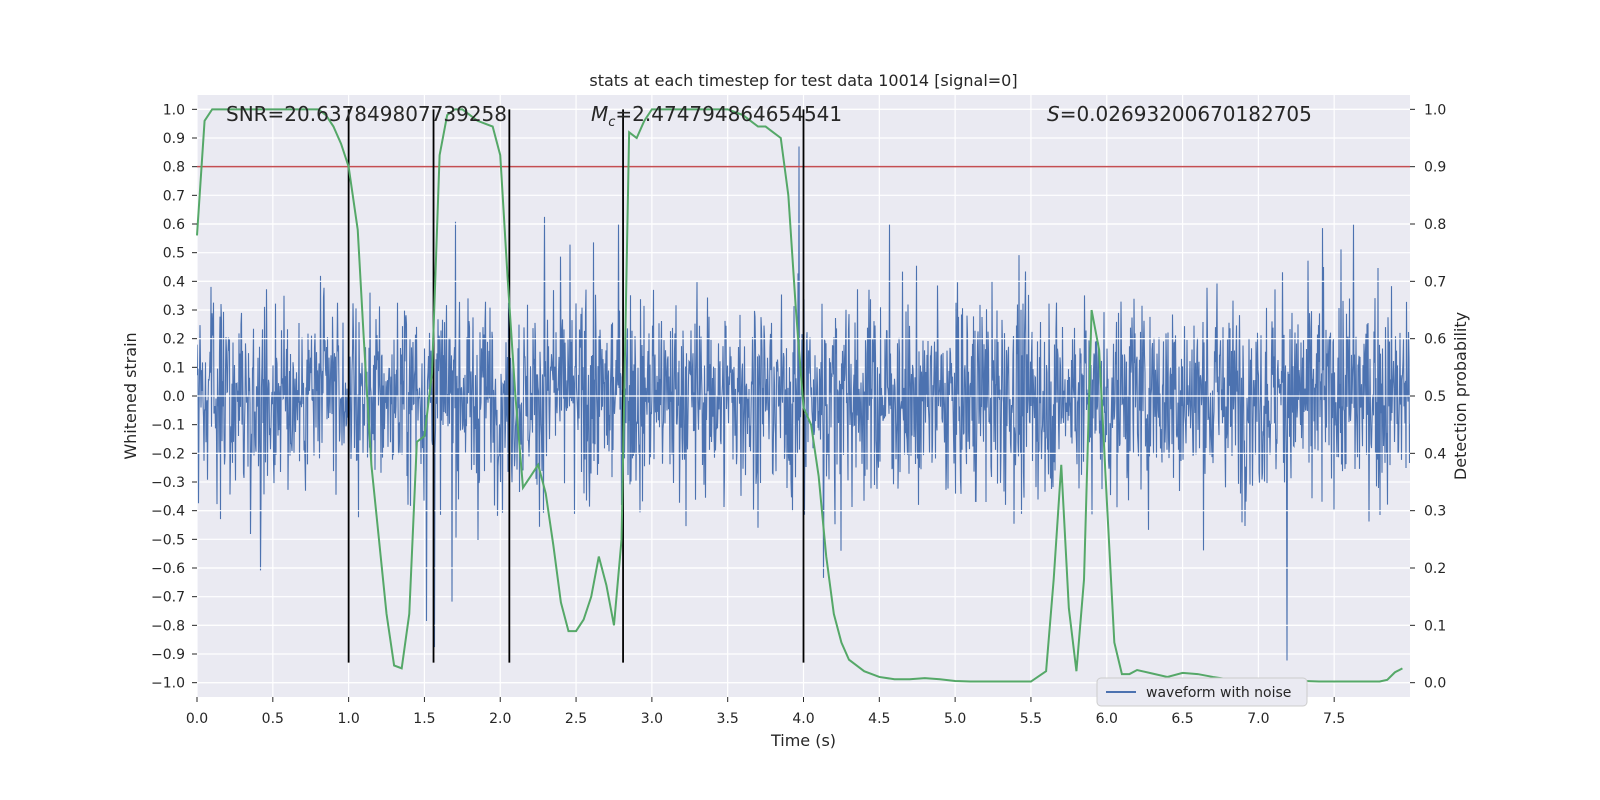 This screenshot has width=1600, height=800. What do you see at coordinates (652, 719) in the screenshot?
I see `x-tick-label: 3.0` at bounding box center [652, 719].